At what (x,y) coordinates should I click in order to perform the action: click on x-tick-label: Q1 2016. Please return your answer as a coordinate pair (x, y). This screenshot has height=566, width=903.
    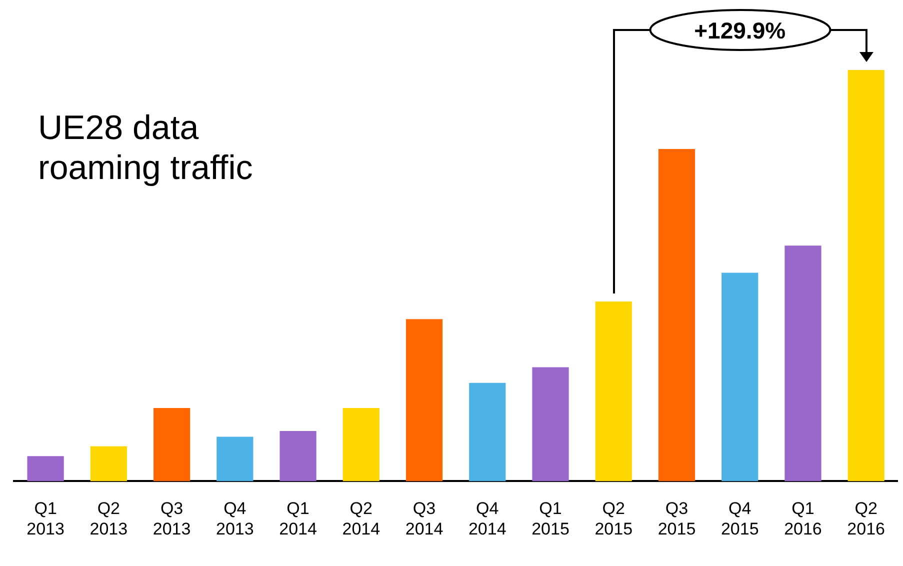
    Looking at the image, I should click on (803, 518).